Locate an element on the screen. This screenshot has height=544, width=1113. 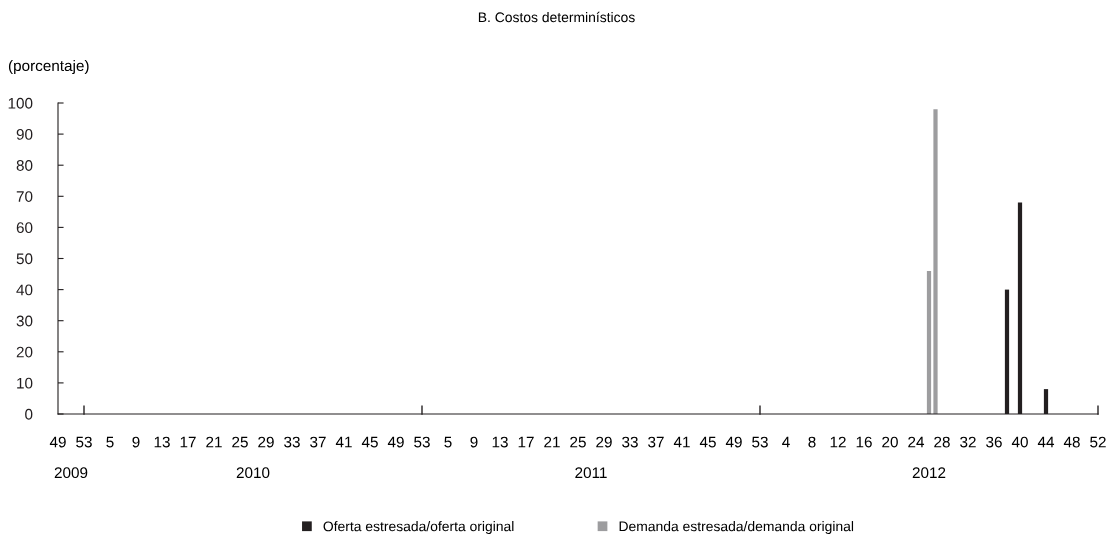
y-tick-label: 10 is located at coordinates (25, 383).